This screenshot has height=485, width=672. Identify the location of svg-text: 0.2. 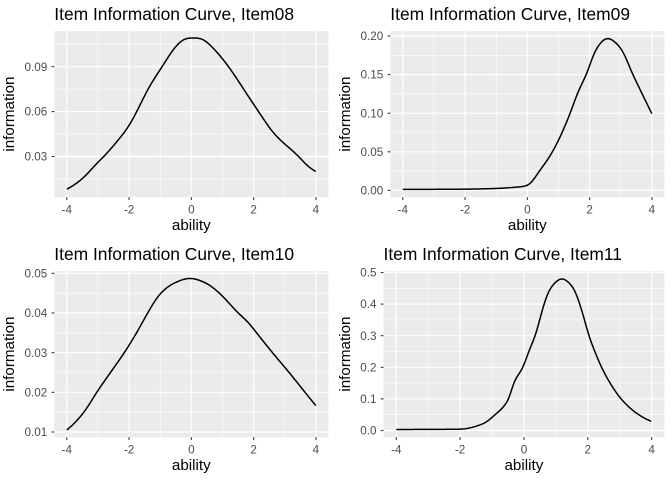
(368, 367).